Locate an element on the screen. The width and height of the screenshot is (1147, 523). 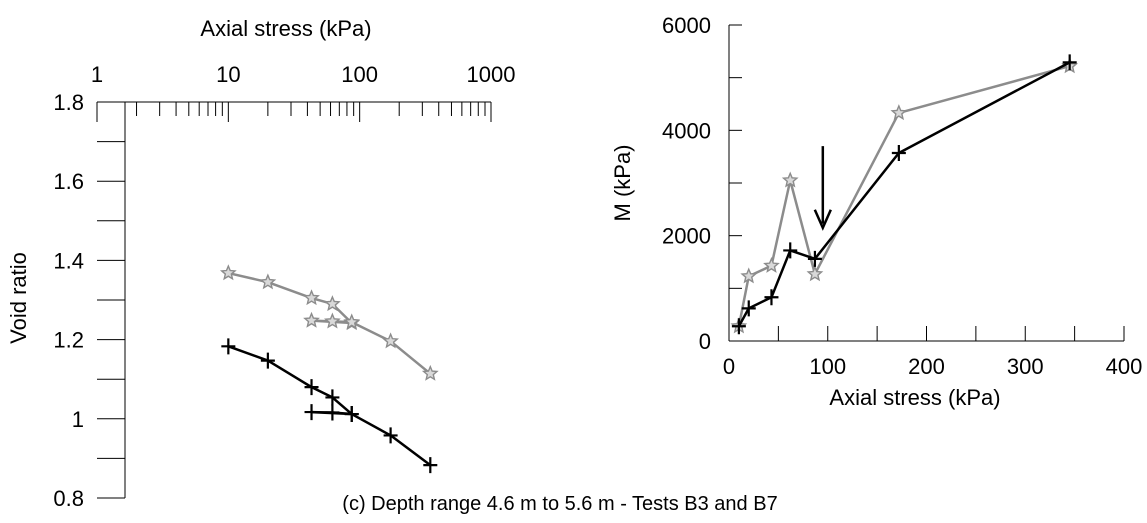
y-tick-label: 1.6 is located at coordinates (68, 181).